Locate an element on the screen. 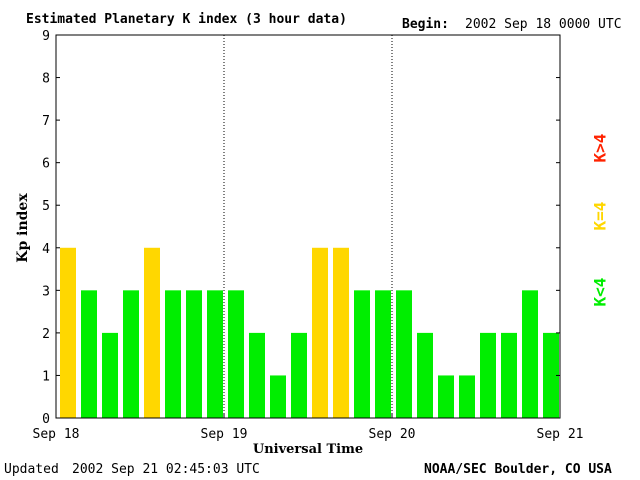 Image resolution: width=640 pixels, height=480 pixels. x-tick-label: Sep 21 is located at coordinates (560, 434).